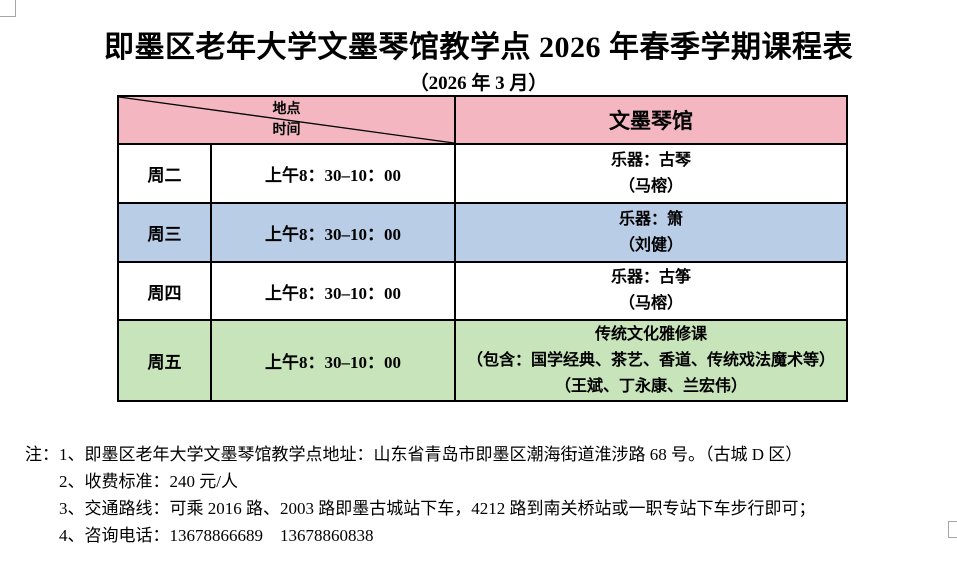  What do you see at coordinates (286, 130) in the screenshot?
I see `header-time-label: 时间` at bounding box center [286, 130].